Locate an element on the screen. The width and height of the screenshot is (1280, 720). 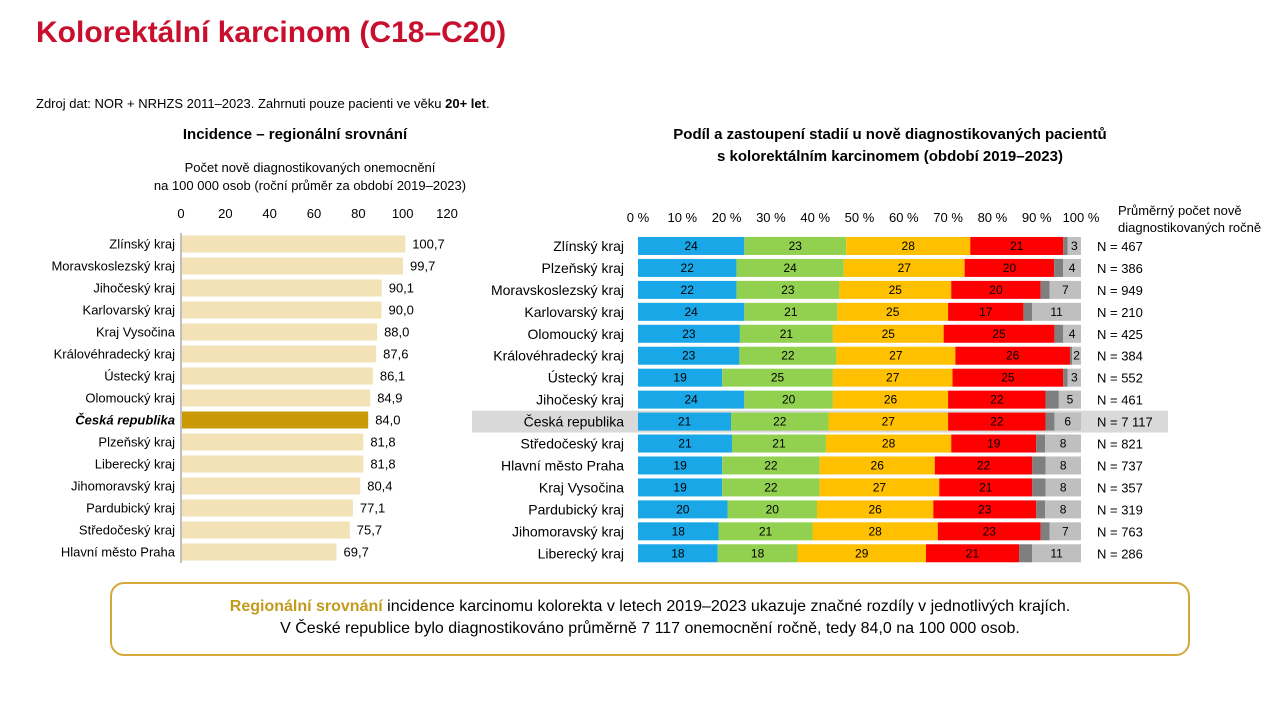
stage-category-label: Jihomoravský kraj is located at coordinates (568, 531).